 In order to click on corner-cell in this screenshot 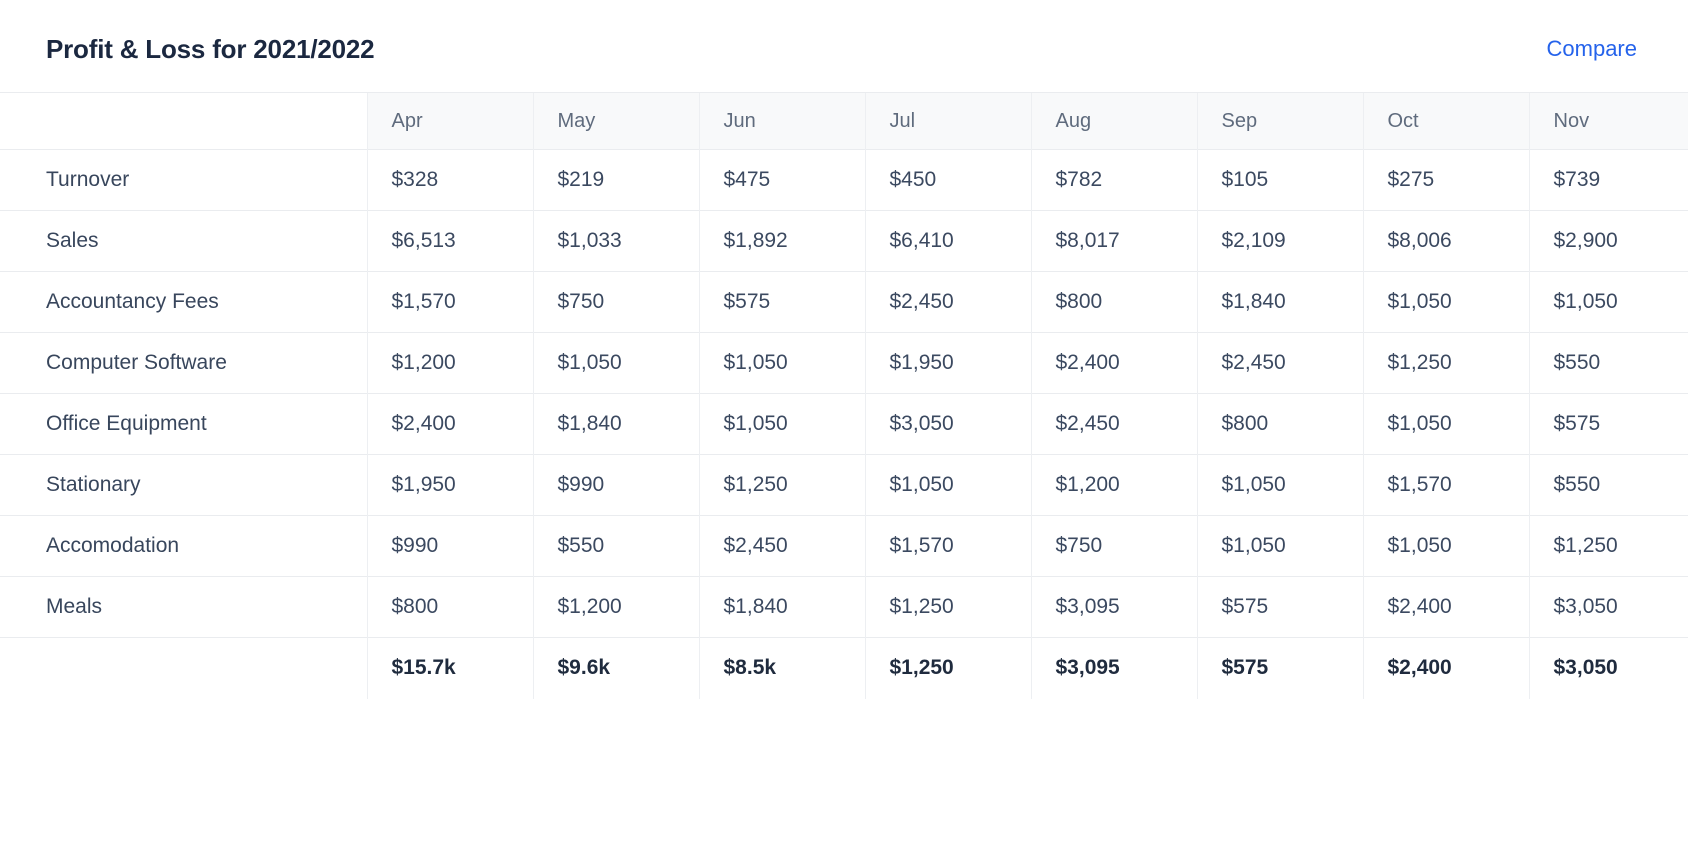, I will do `click(183, 121)`.